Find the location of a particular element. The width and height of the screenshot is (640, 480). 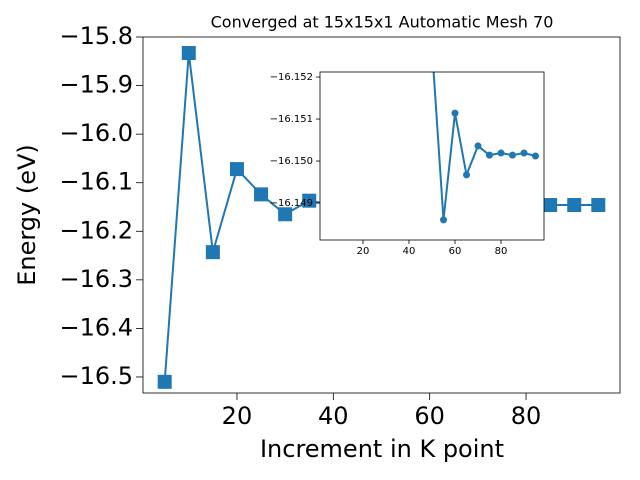

y-tick-label: −16.2 is located at coordinates (96, 230).